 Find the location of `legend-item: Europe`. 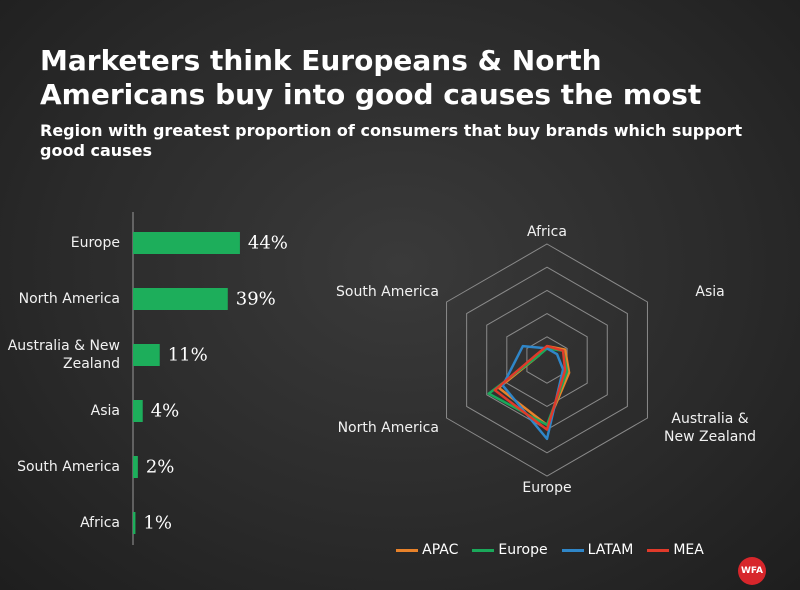

legend-item: Europe is located at coordinates (510, 550).